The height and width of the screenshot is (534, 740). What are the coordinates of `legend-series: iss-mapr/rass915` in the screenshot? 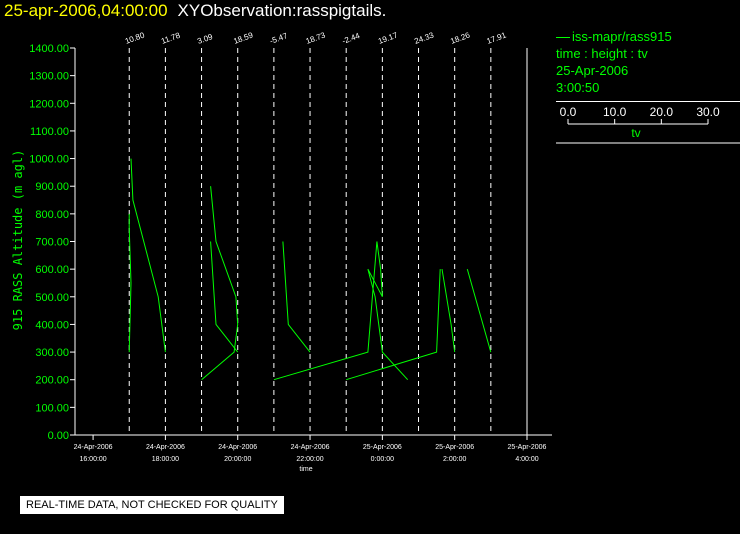 It's located at (648, 36).